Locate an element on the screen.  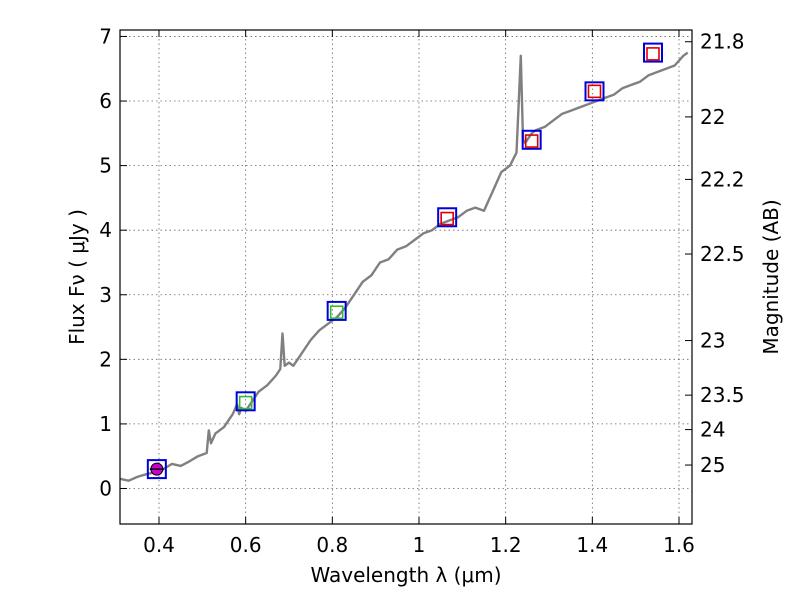
y-tick-label: 0 is located at coordinates (105, 488).